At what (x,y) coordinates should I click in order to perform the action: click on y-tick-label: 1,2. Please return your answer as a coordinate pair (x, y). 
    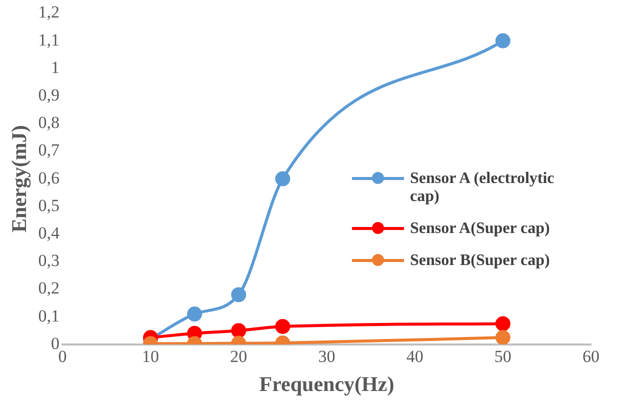
    Looking at the image, I should click on (49, 12).